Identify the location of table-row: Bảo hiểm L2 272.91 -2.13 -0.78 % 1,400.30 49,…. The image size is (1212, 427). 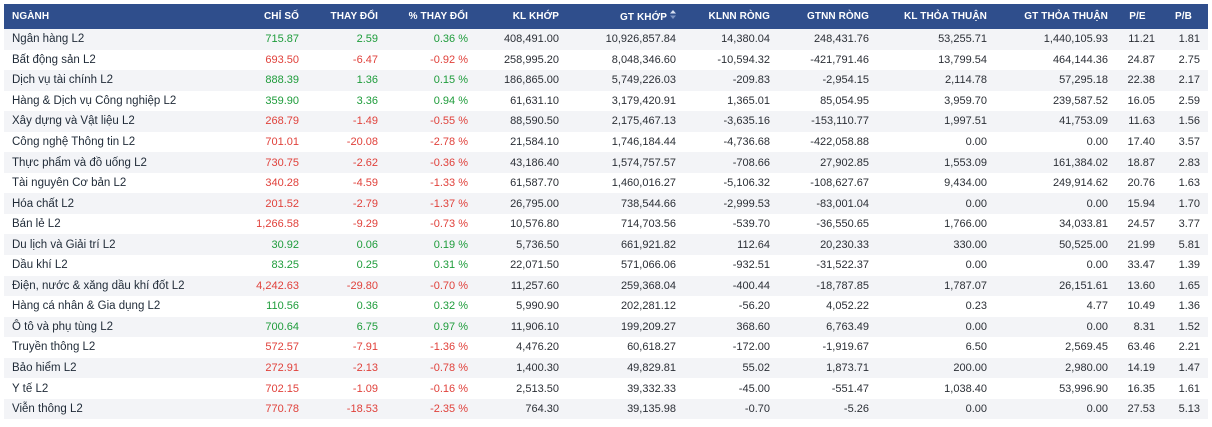
(606, 368).